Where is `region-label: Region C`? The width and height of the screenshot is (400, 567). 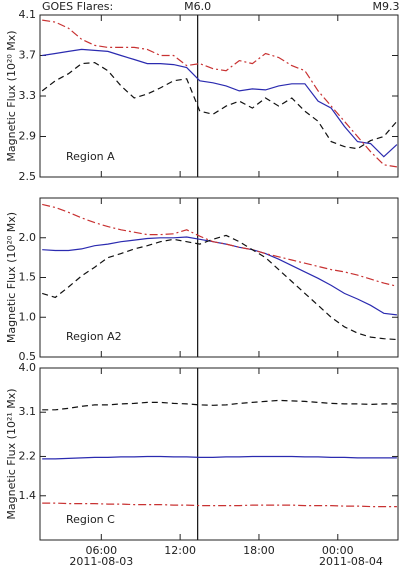 region-label: Region C is located at coordinates (90, 519).